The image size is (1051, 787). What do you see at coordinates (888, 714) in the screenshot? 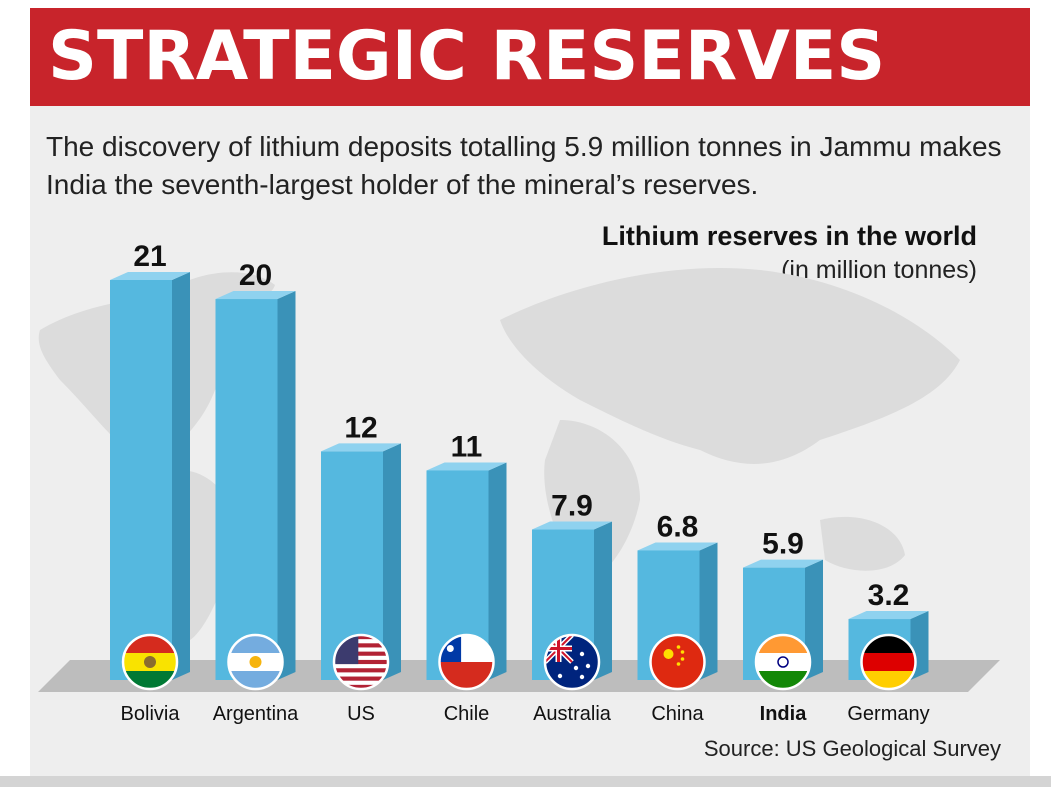
I see `category-label-germany: Germany` at bounding box center [888, 714].